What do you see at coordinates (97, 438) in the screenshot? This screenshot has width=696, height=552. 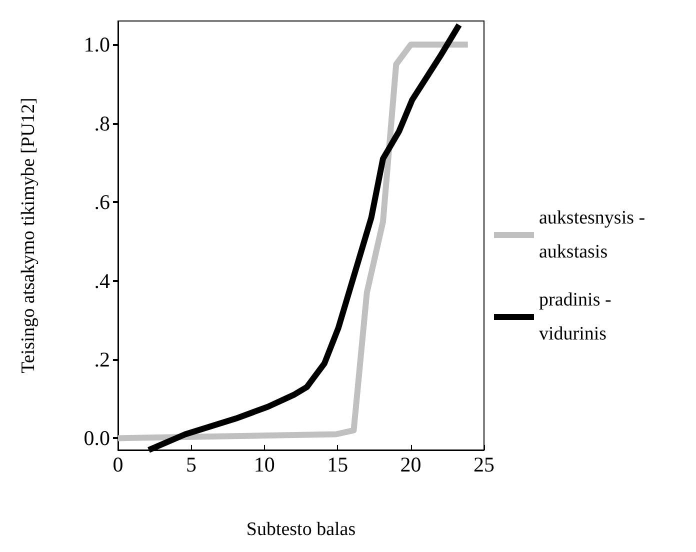 I see `y-tick-label: 0.0` at bounding box center [97, 438].